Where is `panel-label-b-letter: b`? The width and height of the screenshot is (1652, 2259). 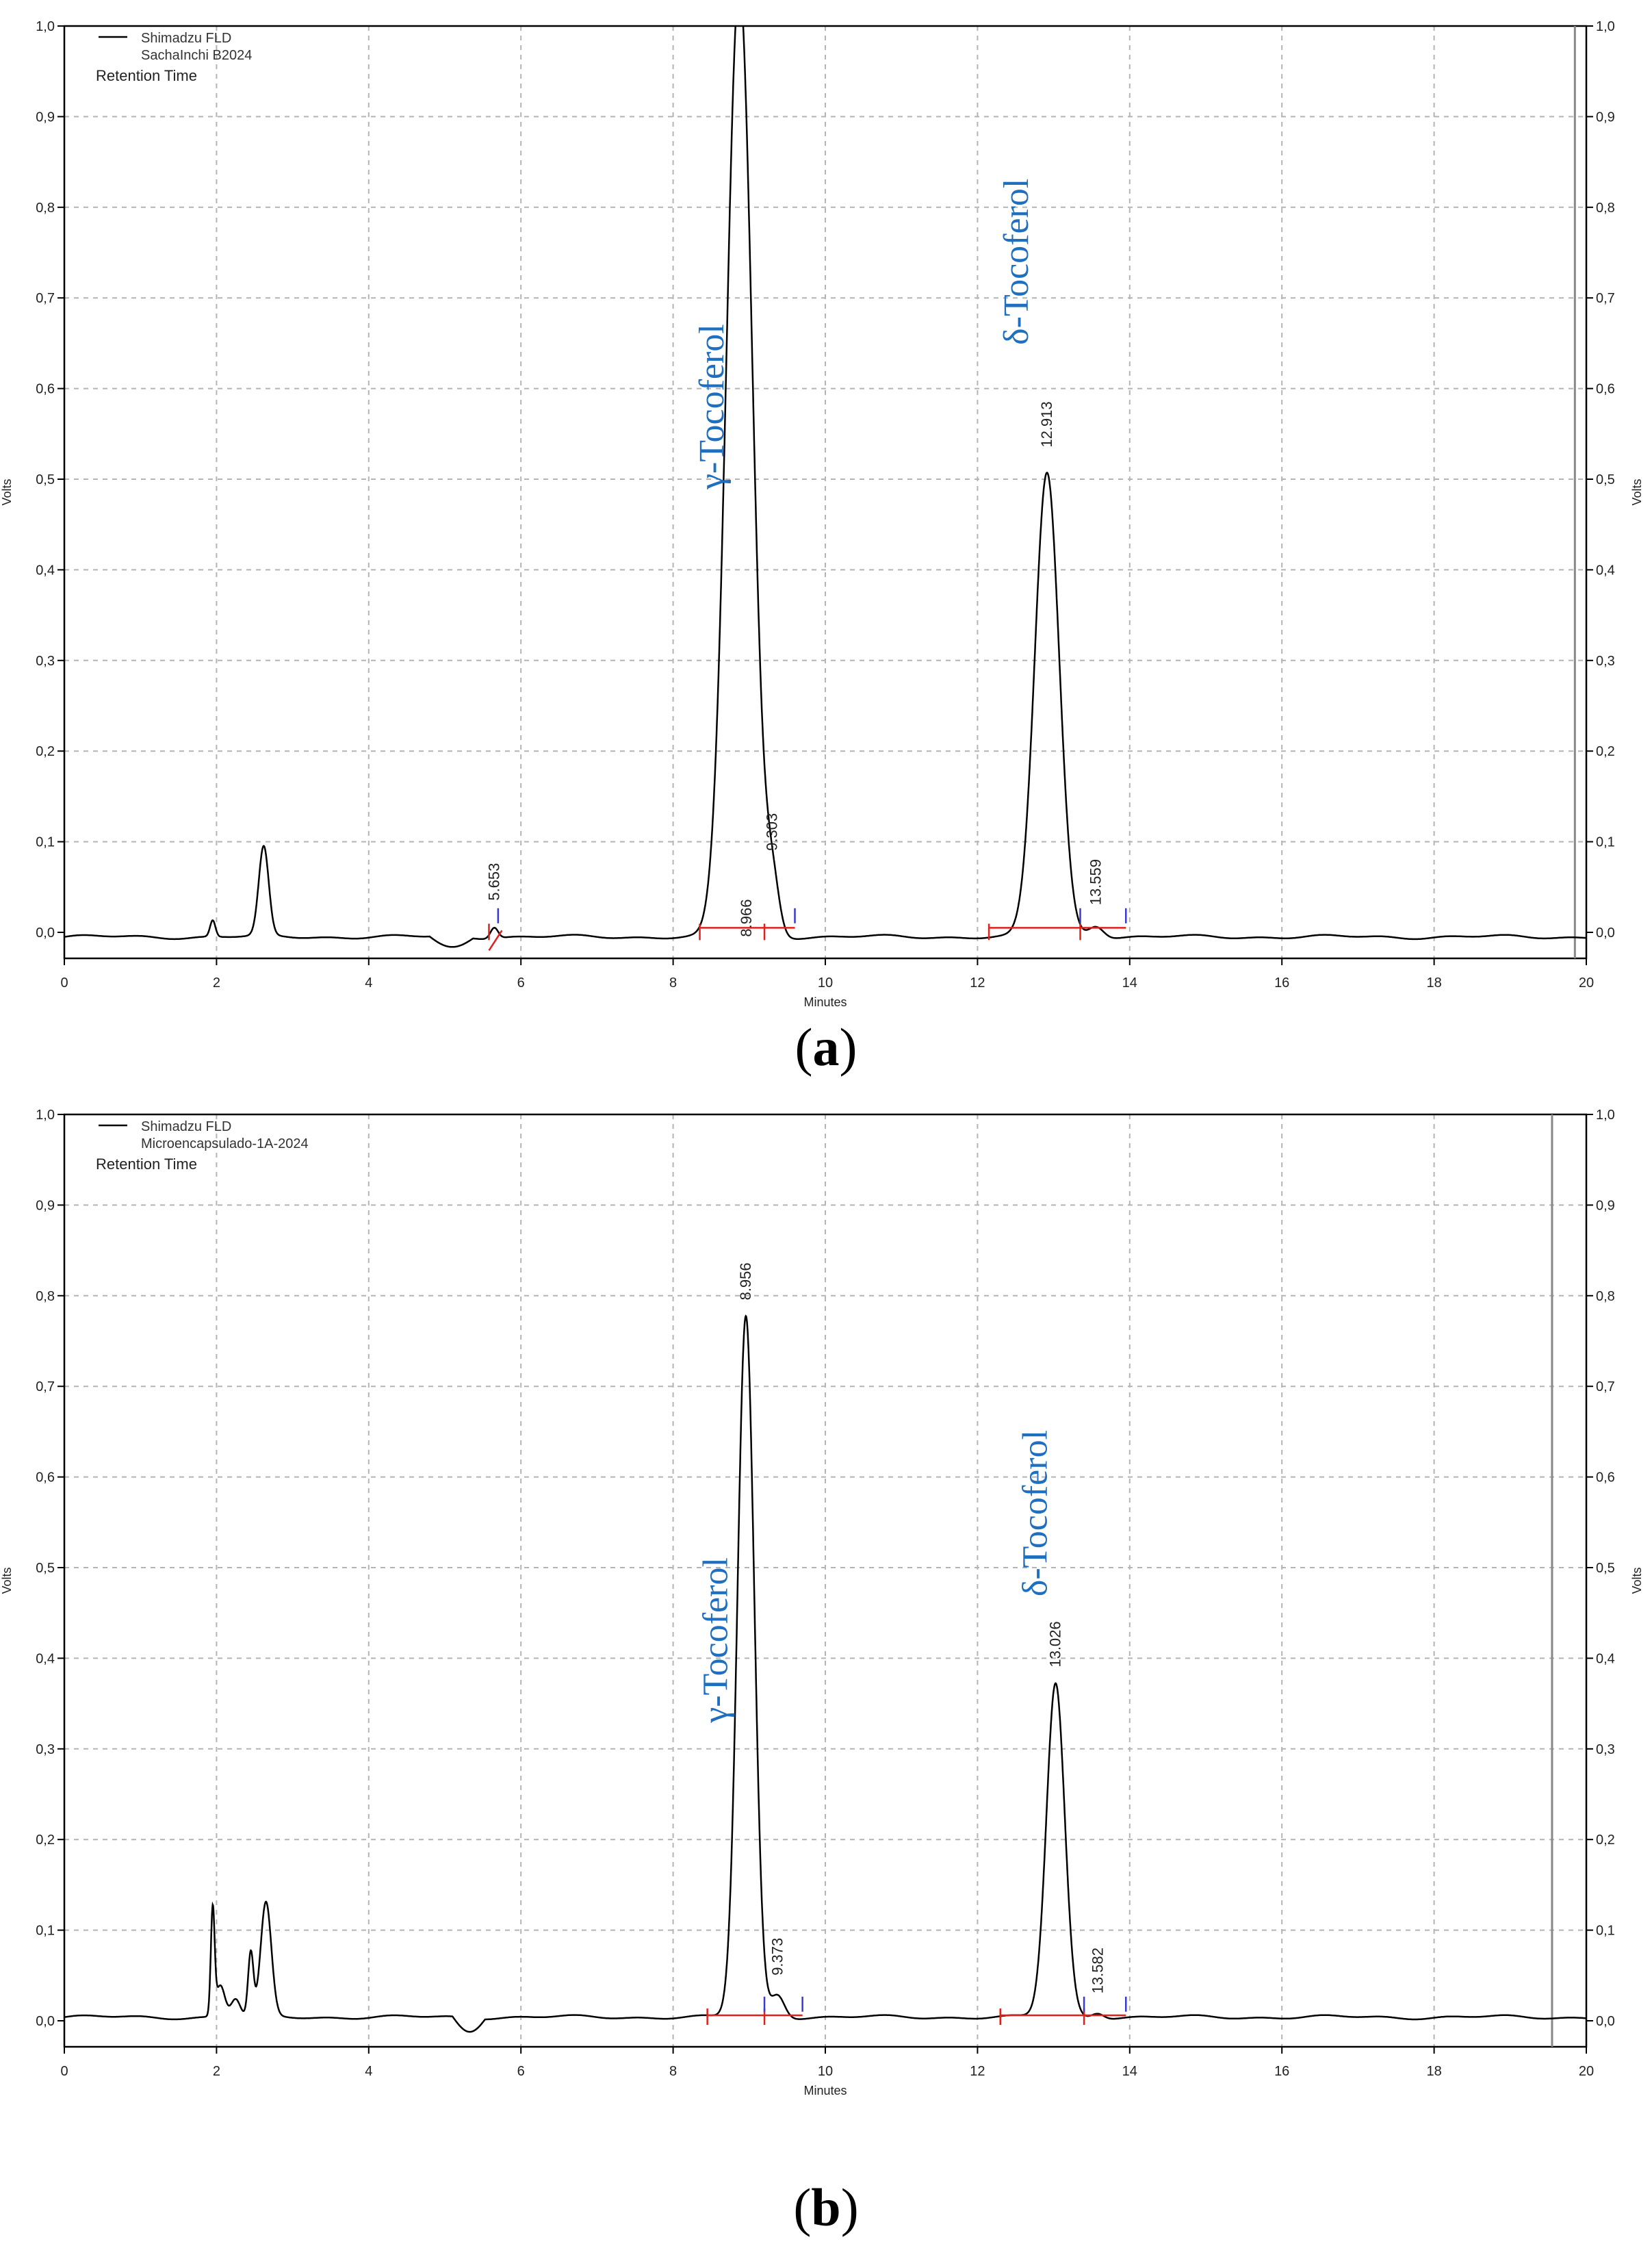 panel-label-b-letter: b is located at coordinates (826, 2207).